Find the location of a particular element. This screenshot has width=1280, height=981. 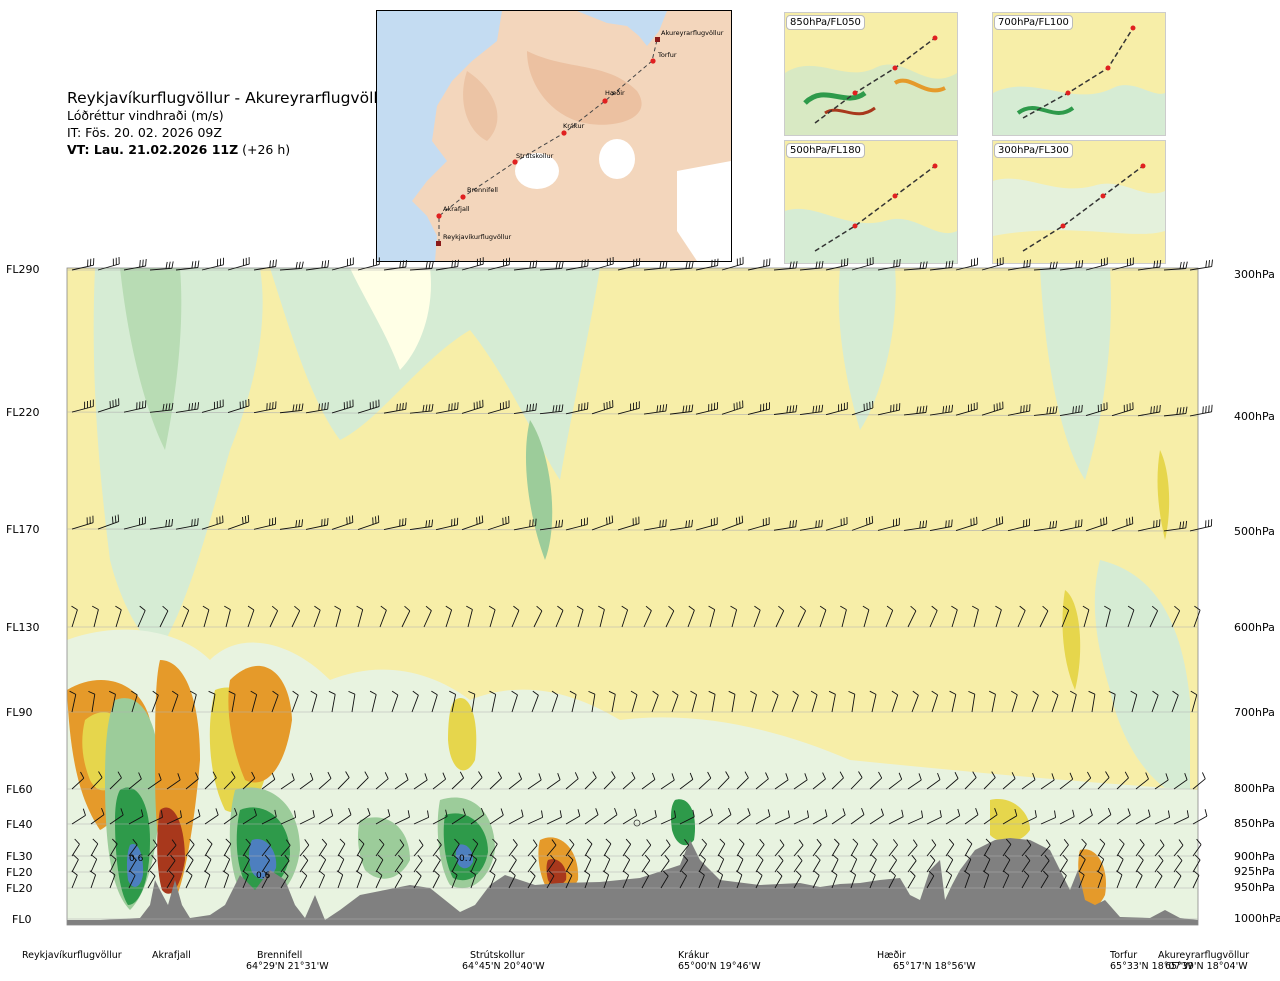

panel-850-graphic is located at coordinates (871, 74).